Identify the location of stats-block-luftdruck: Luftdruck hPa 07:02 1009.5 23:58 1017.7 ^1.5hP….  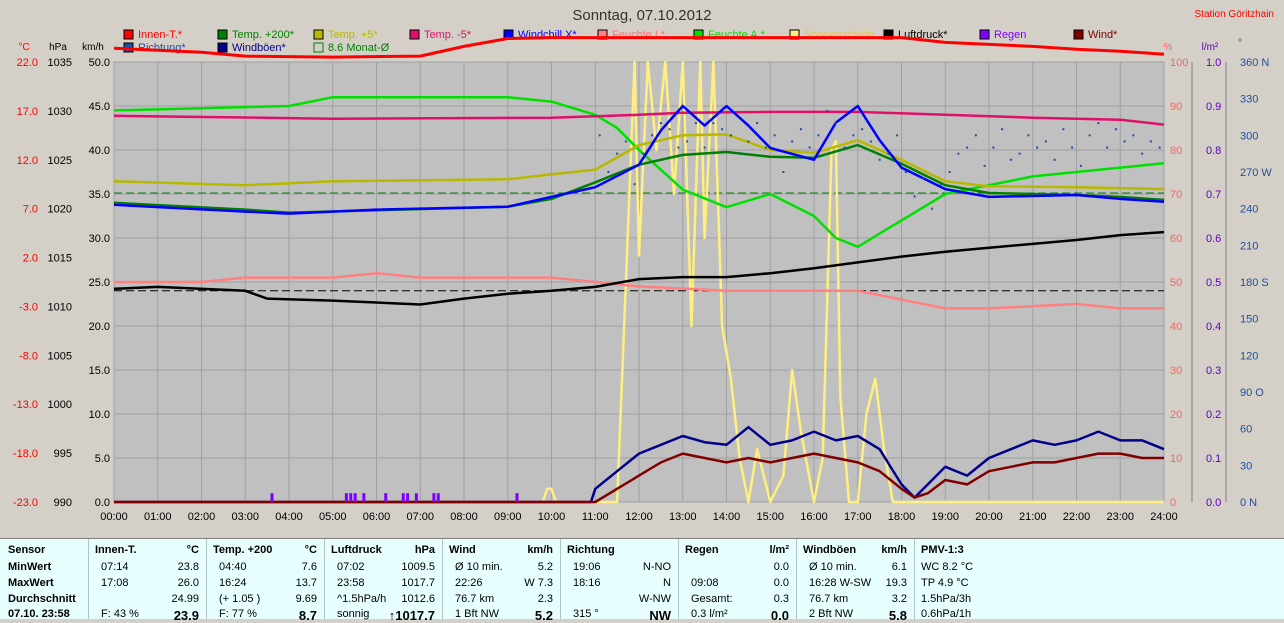
(383, 581).